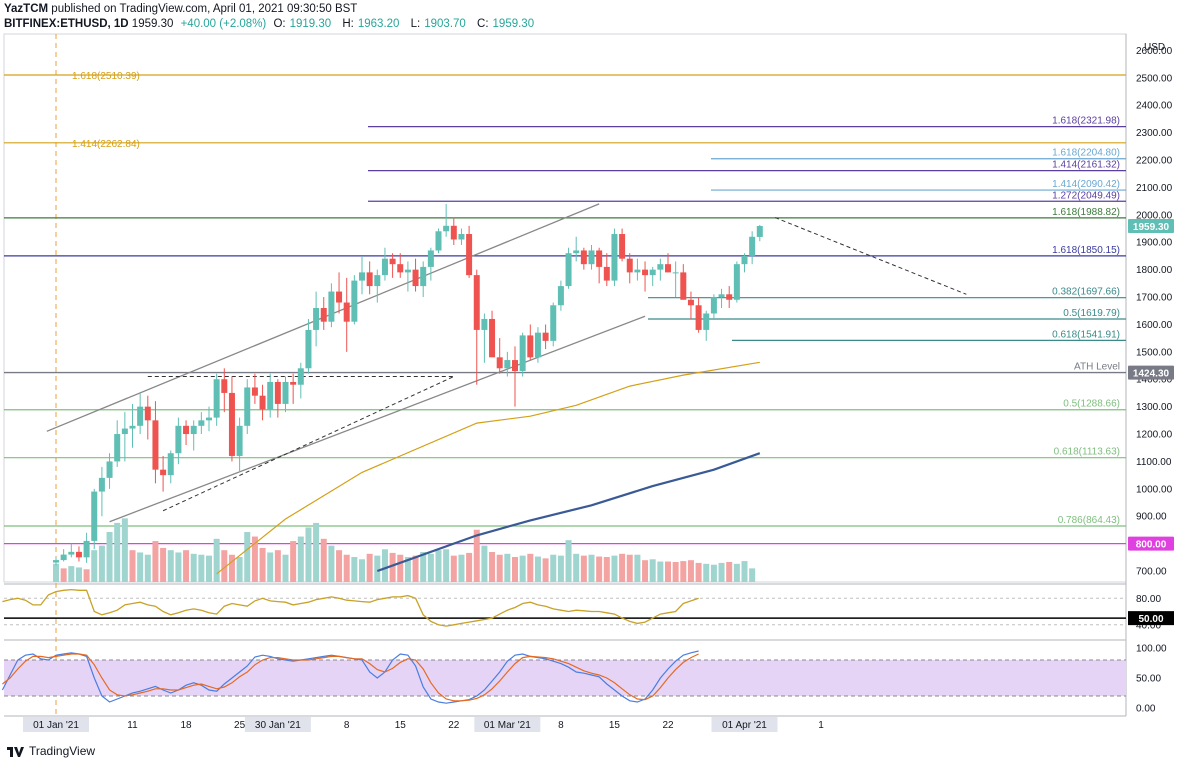  I want to click on publisher-name: YazTCM, so click(26, 9).